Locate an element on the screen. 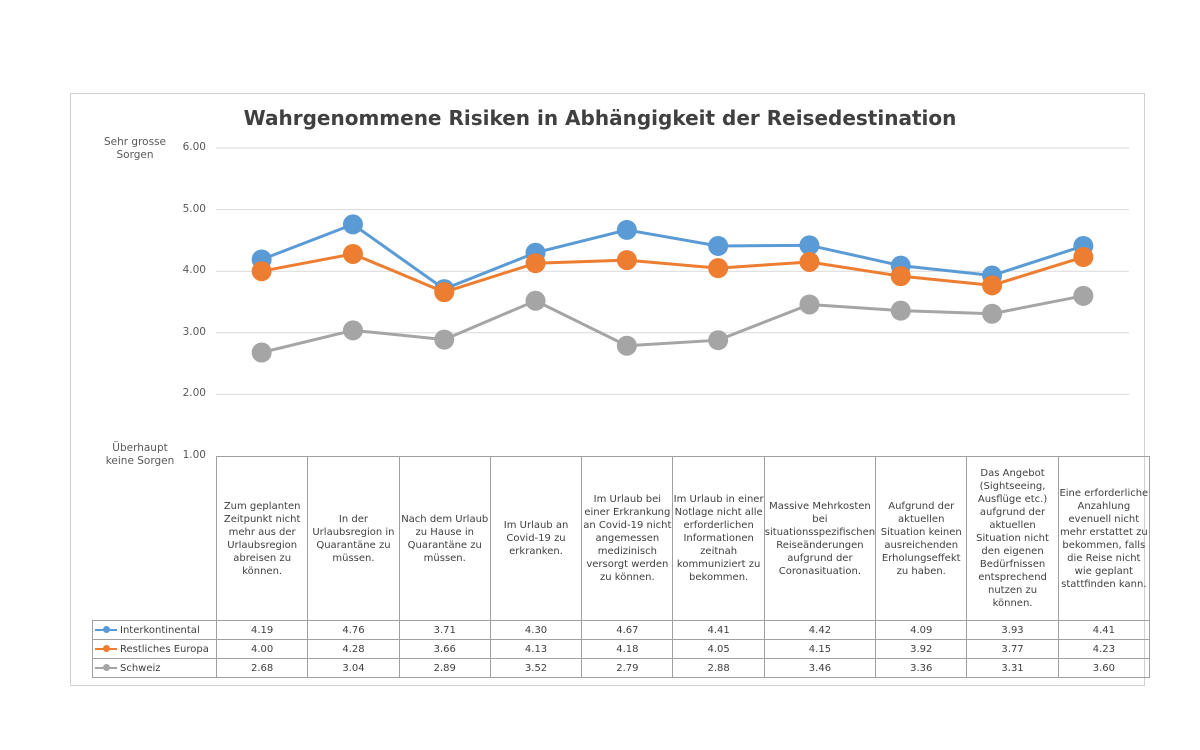 Image resolution: width=1200 pixels, height=750 pixels. data-cell: 2.79 is located at coordinates (627, 668).